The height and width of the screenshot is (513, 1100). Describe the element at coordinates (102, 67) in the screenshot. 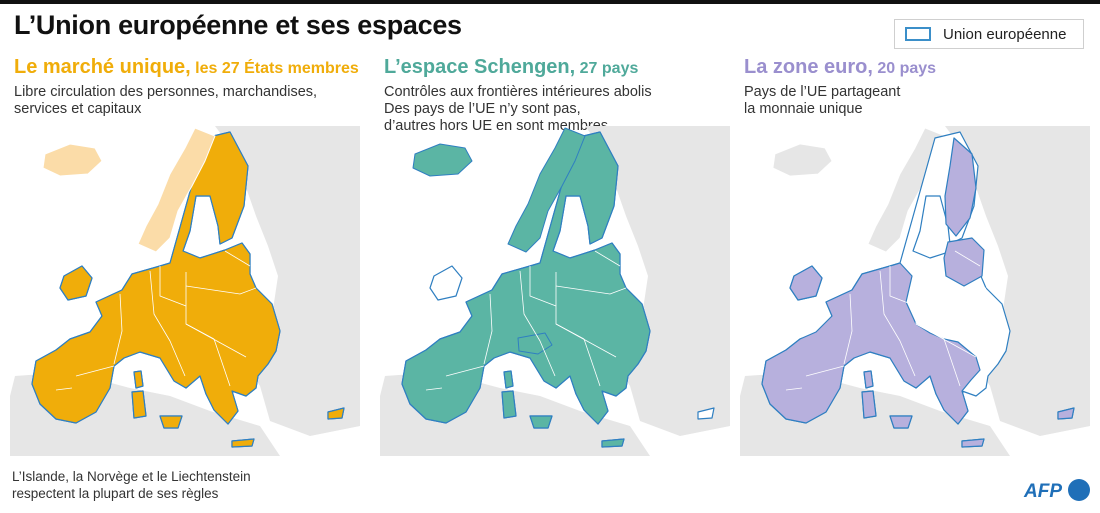

I see `panel-title-main: Le marché unique,` at that location.